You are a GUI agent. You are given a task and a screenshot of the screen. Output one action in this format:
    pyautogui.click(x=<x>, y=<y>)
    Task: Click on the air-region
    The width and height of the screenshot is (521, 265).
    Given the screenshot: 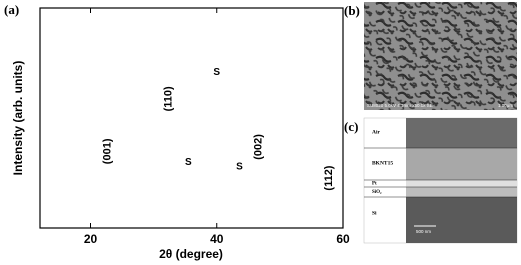 What is the action you would take?
    pyautogui.click(x=461, y=133)
    